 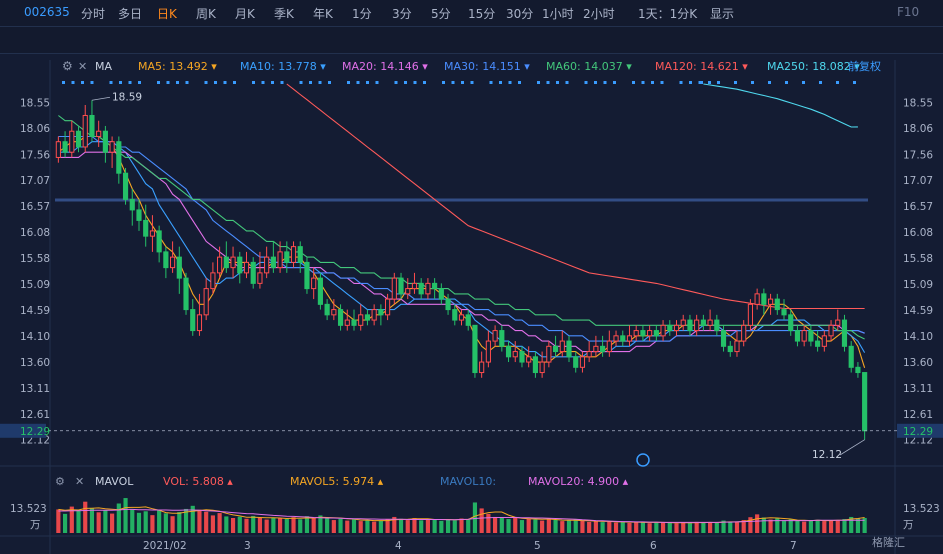 What do you see at coordinates (908, 12) in the screenshot?
I see `f10-button: F10` at bounding box center [908, 12].